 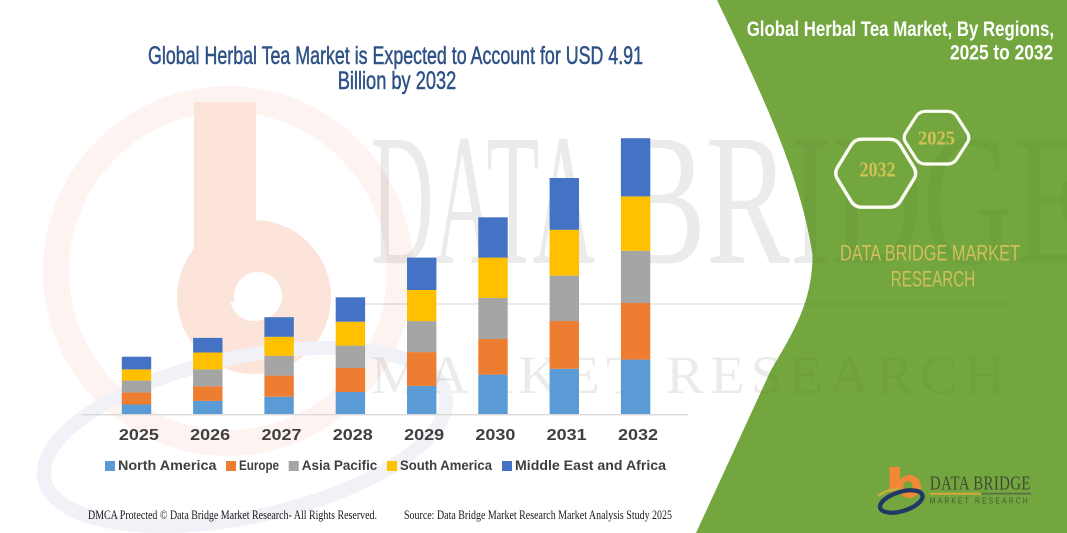 I want to click on svg-text: 2025 to 2032, so click(x=1001, y=53).